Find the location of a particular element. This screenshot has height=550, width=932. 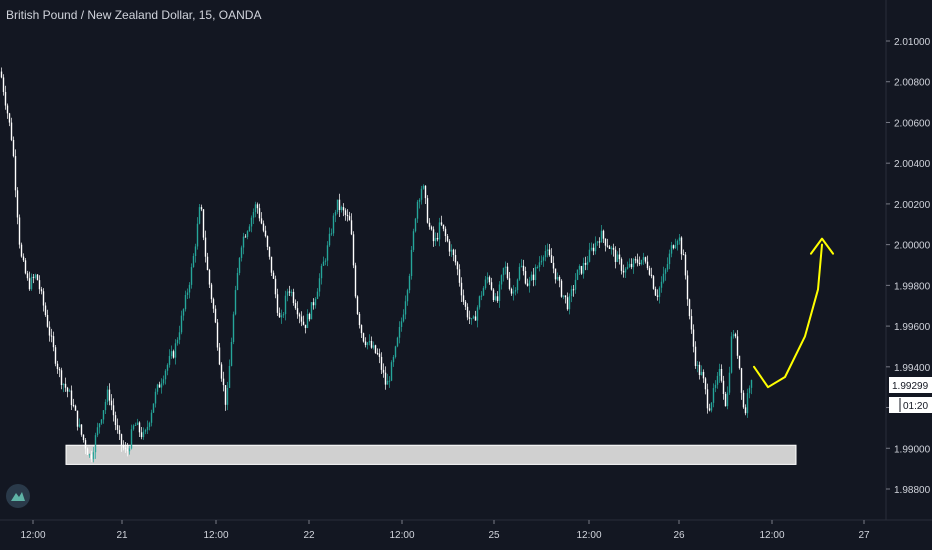

x-tick-label: 26 is located at coordinates (679, 535).